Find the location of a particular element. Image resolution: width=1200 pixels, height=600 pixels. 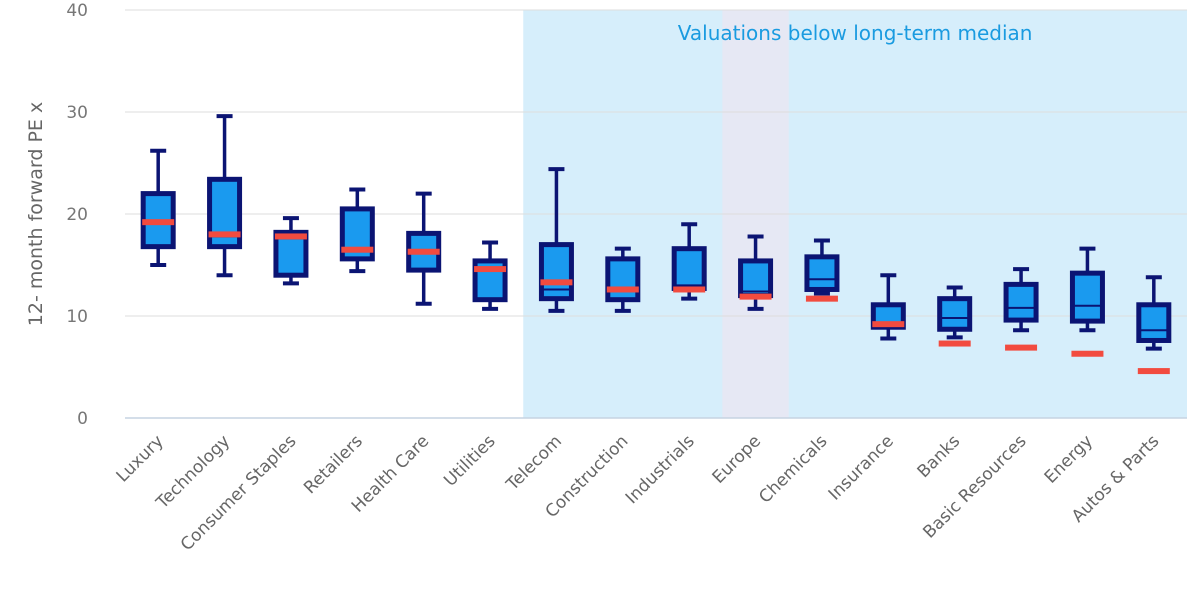

box-energy is located at coordinates (1087, 301).